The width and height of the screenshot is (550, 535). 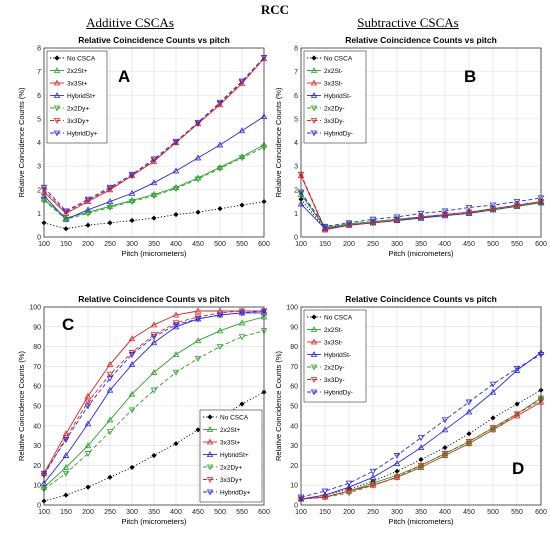 What do you see at coordinates (470, 76) in the screenshot?
I see `panel-letter: B` at bounding box center [470, 76].